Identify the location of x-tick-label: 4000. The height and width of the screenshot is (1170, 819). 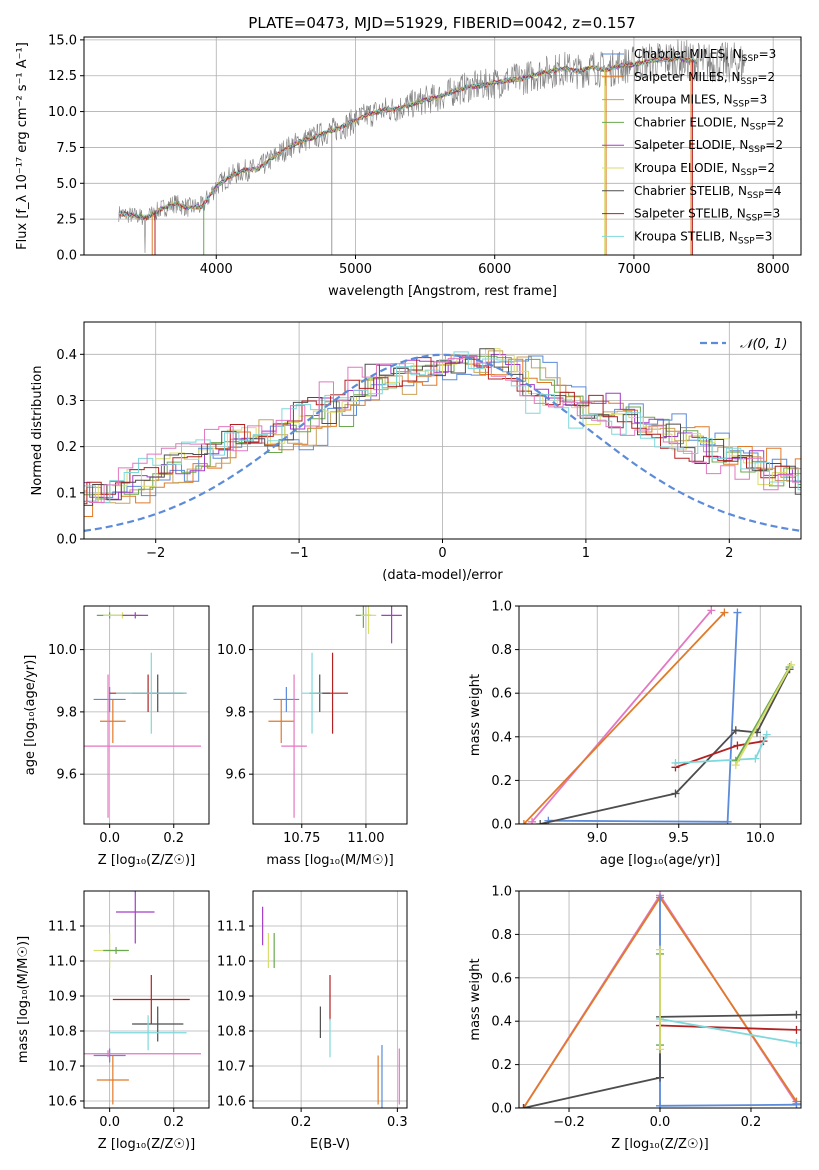
(216, 269).